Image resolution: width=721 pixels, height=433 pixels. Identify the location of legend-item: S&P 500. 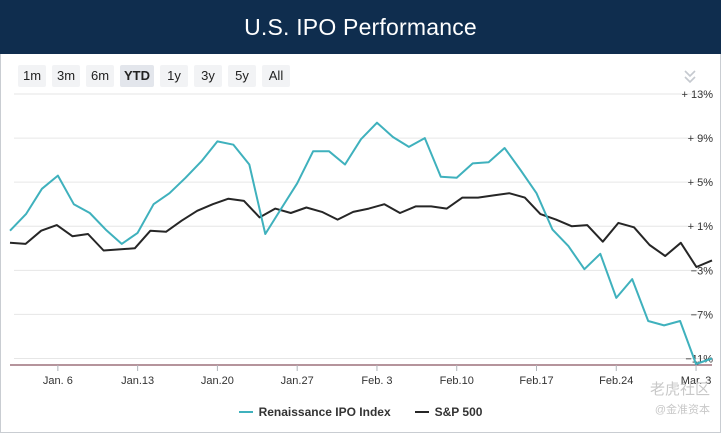
(448, 412).